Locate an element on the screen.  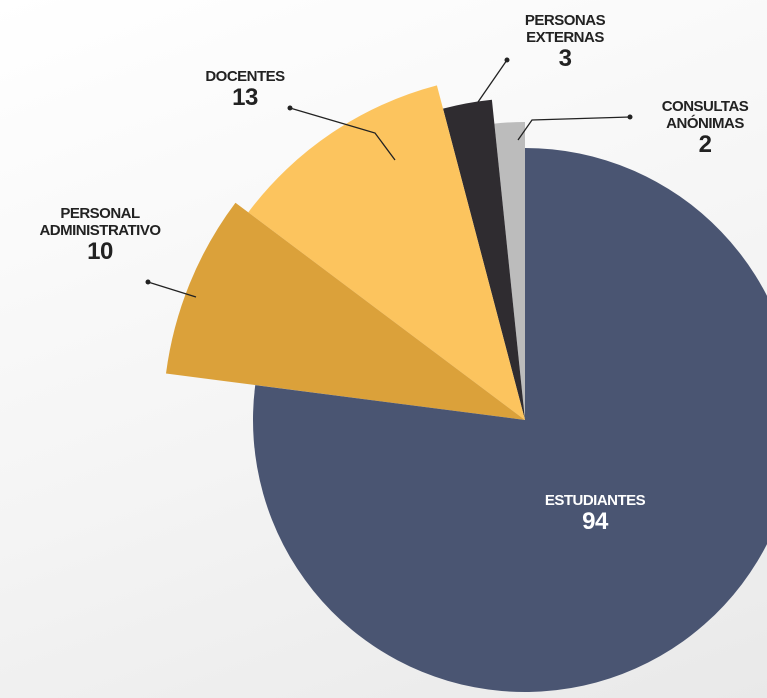
value-label: 3 is located at coordinates (565, 58).